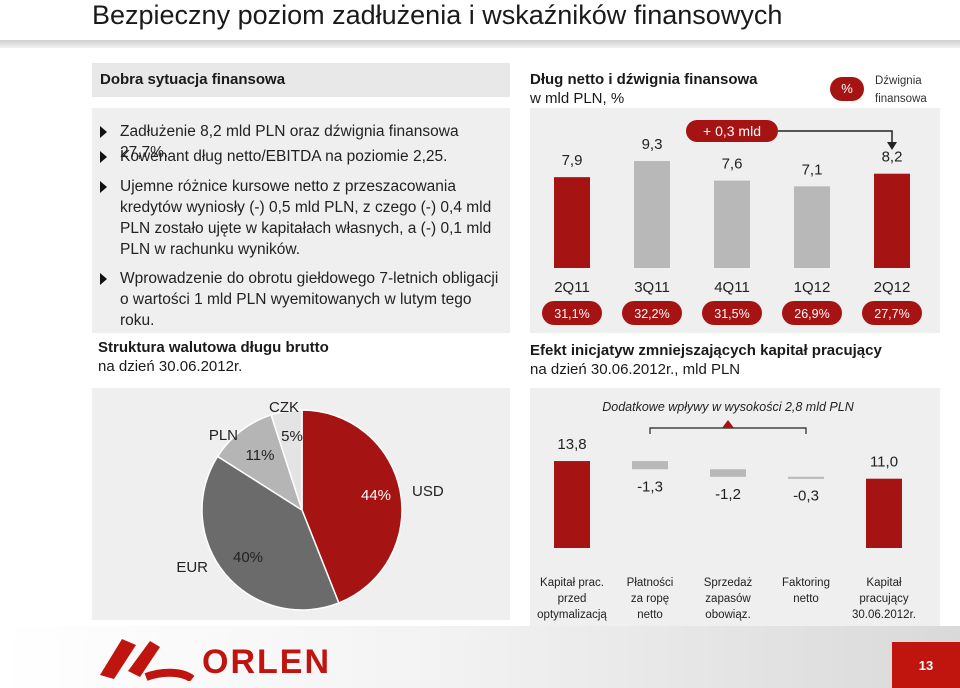  Describe the element at coordinates (728, 424) in the screenshot. I see `wc-annotation-arrow-icon` at that location.